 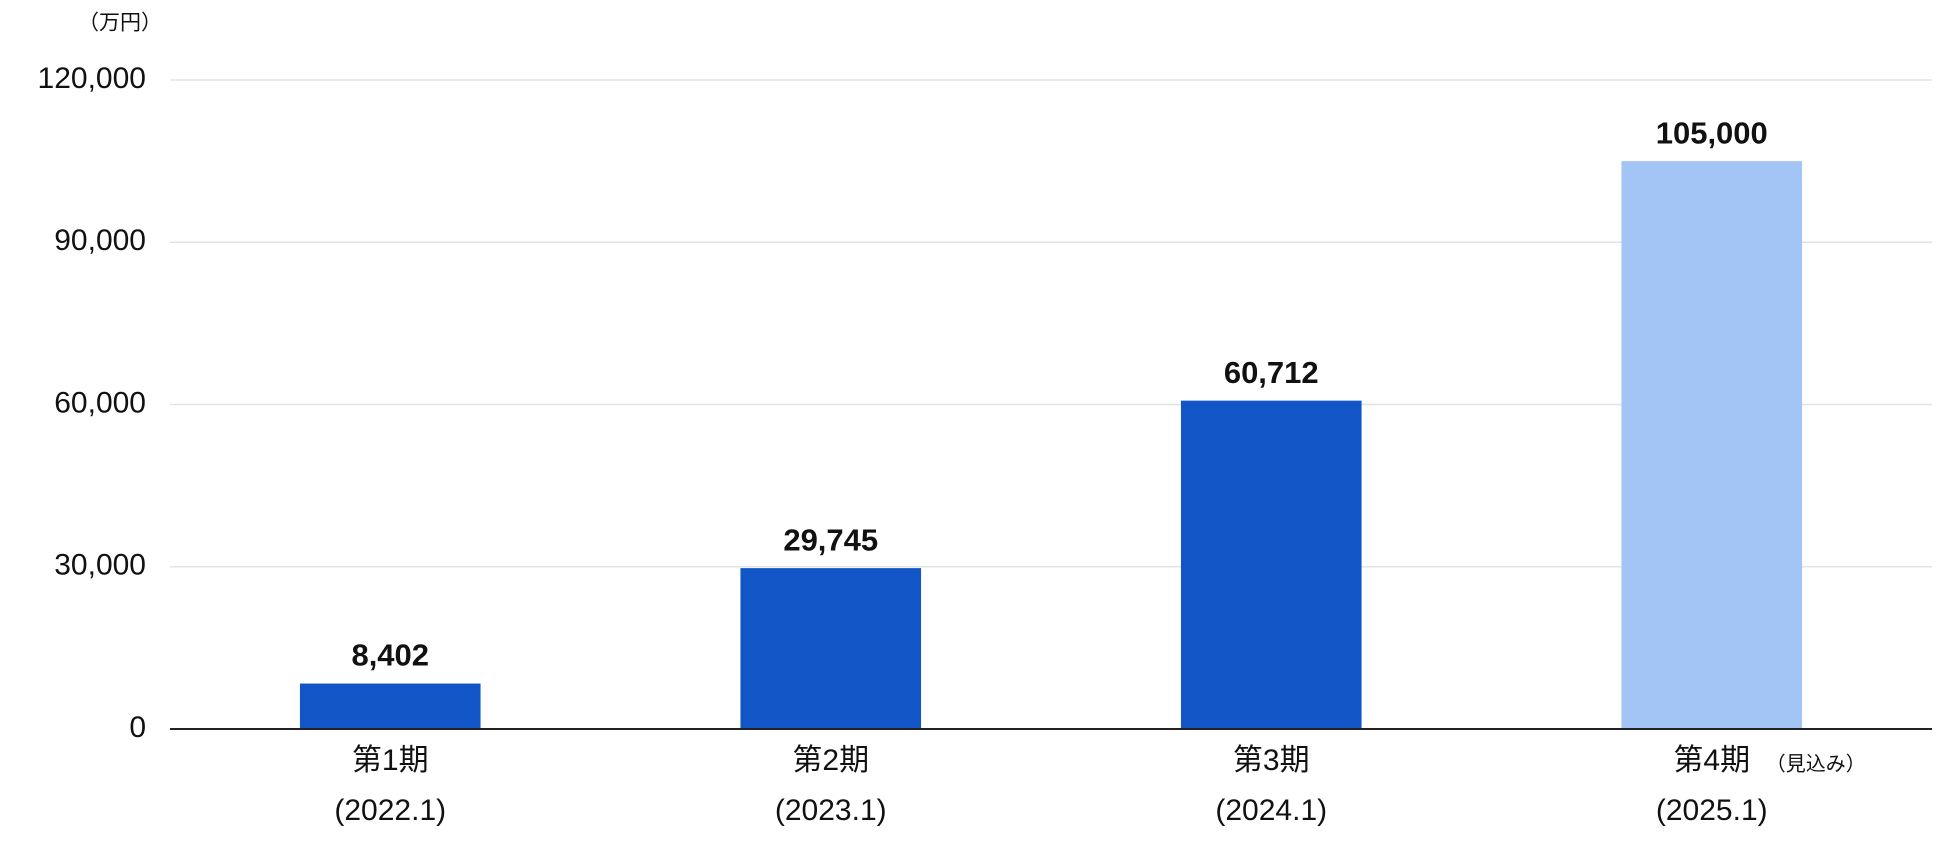 What do you see at coordinates (390, 655) in the screenshot?
I see `value-label: 8,402` at bounding box center [390, 655].